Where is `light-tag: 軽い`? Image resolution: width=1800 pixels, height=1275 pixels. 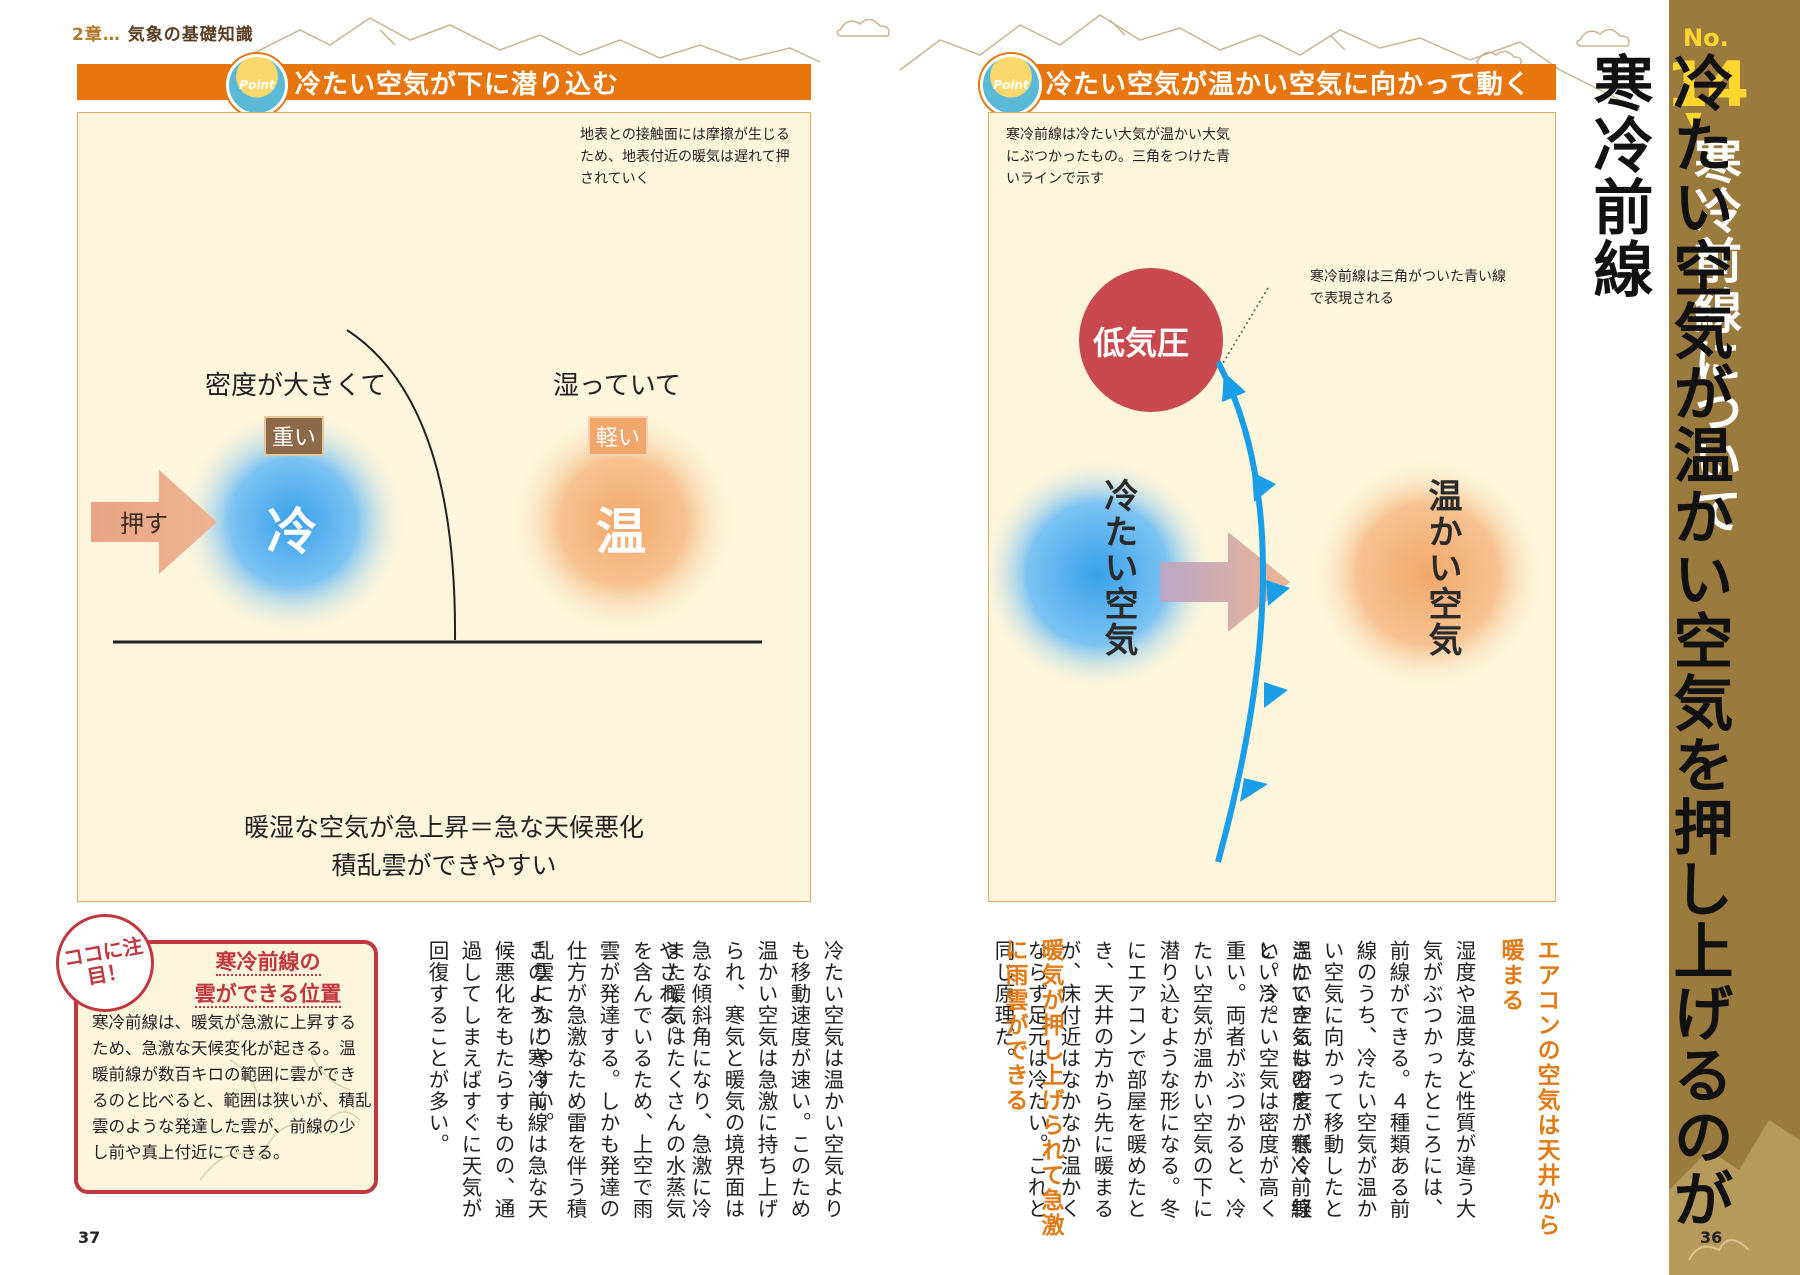 light-tag: 軽い is located at coordinates (618, 436).